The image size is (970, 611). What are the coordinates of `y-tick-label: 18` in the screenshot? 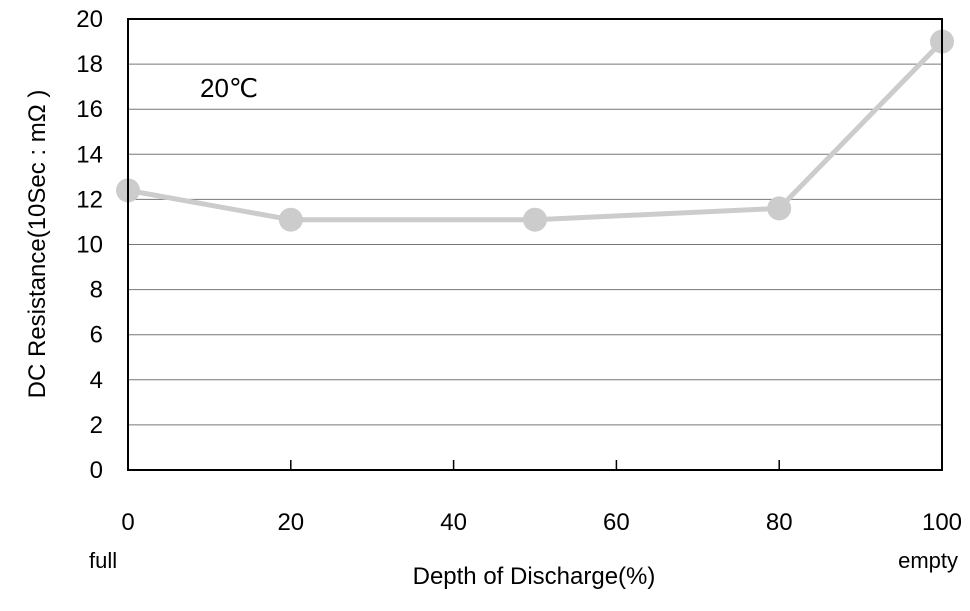 It's located at (89, 64).